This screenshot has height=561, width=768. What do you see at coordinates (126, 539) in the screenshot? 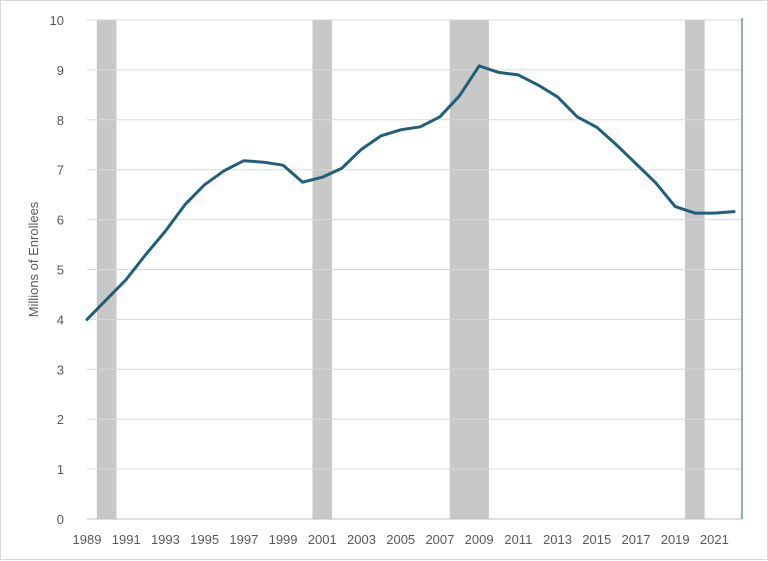
I see `x-tick-label-1991: 1991` at bounding box center [126, 539].